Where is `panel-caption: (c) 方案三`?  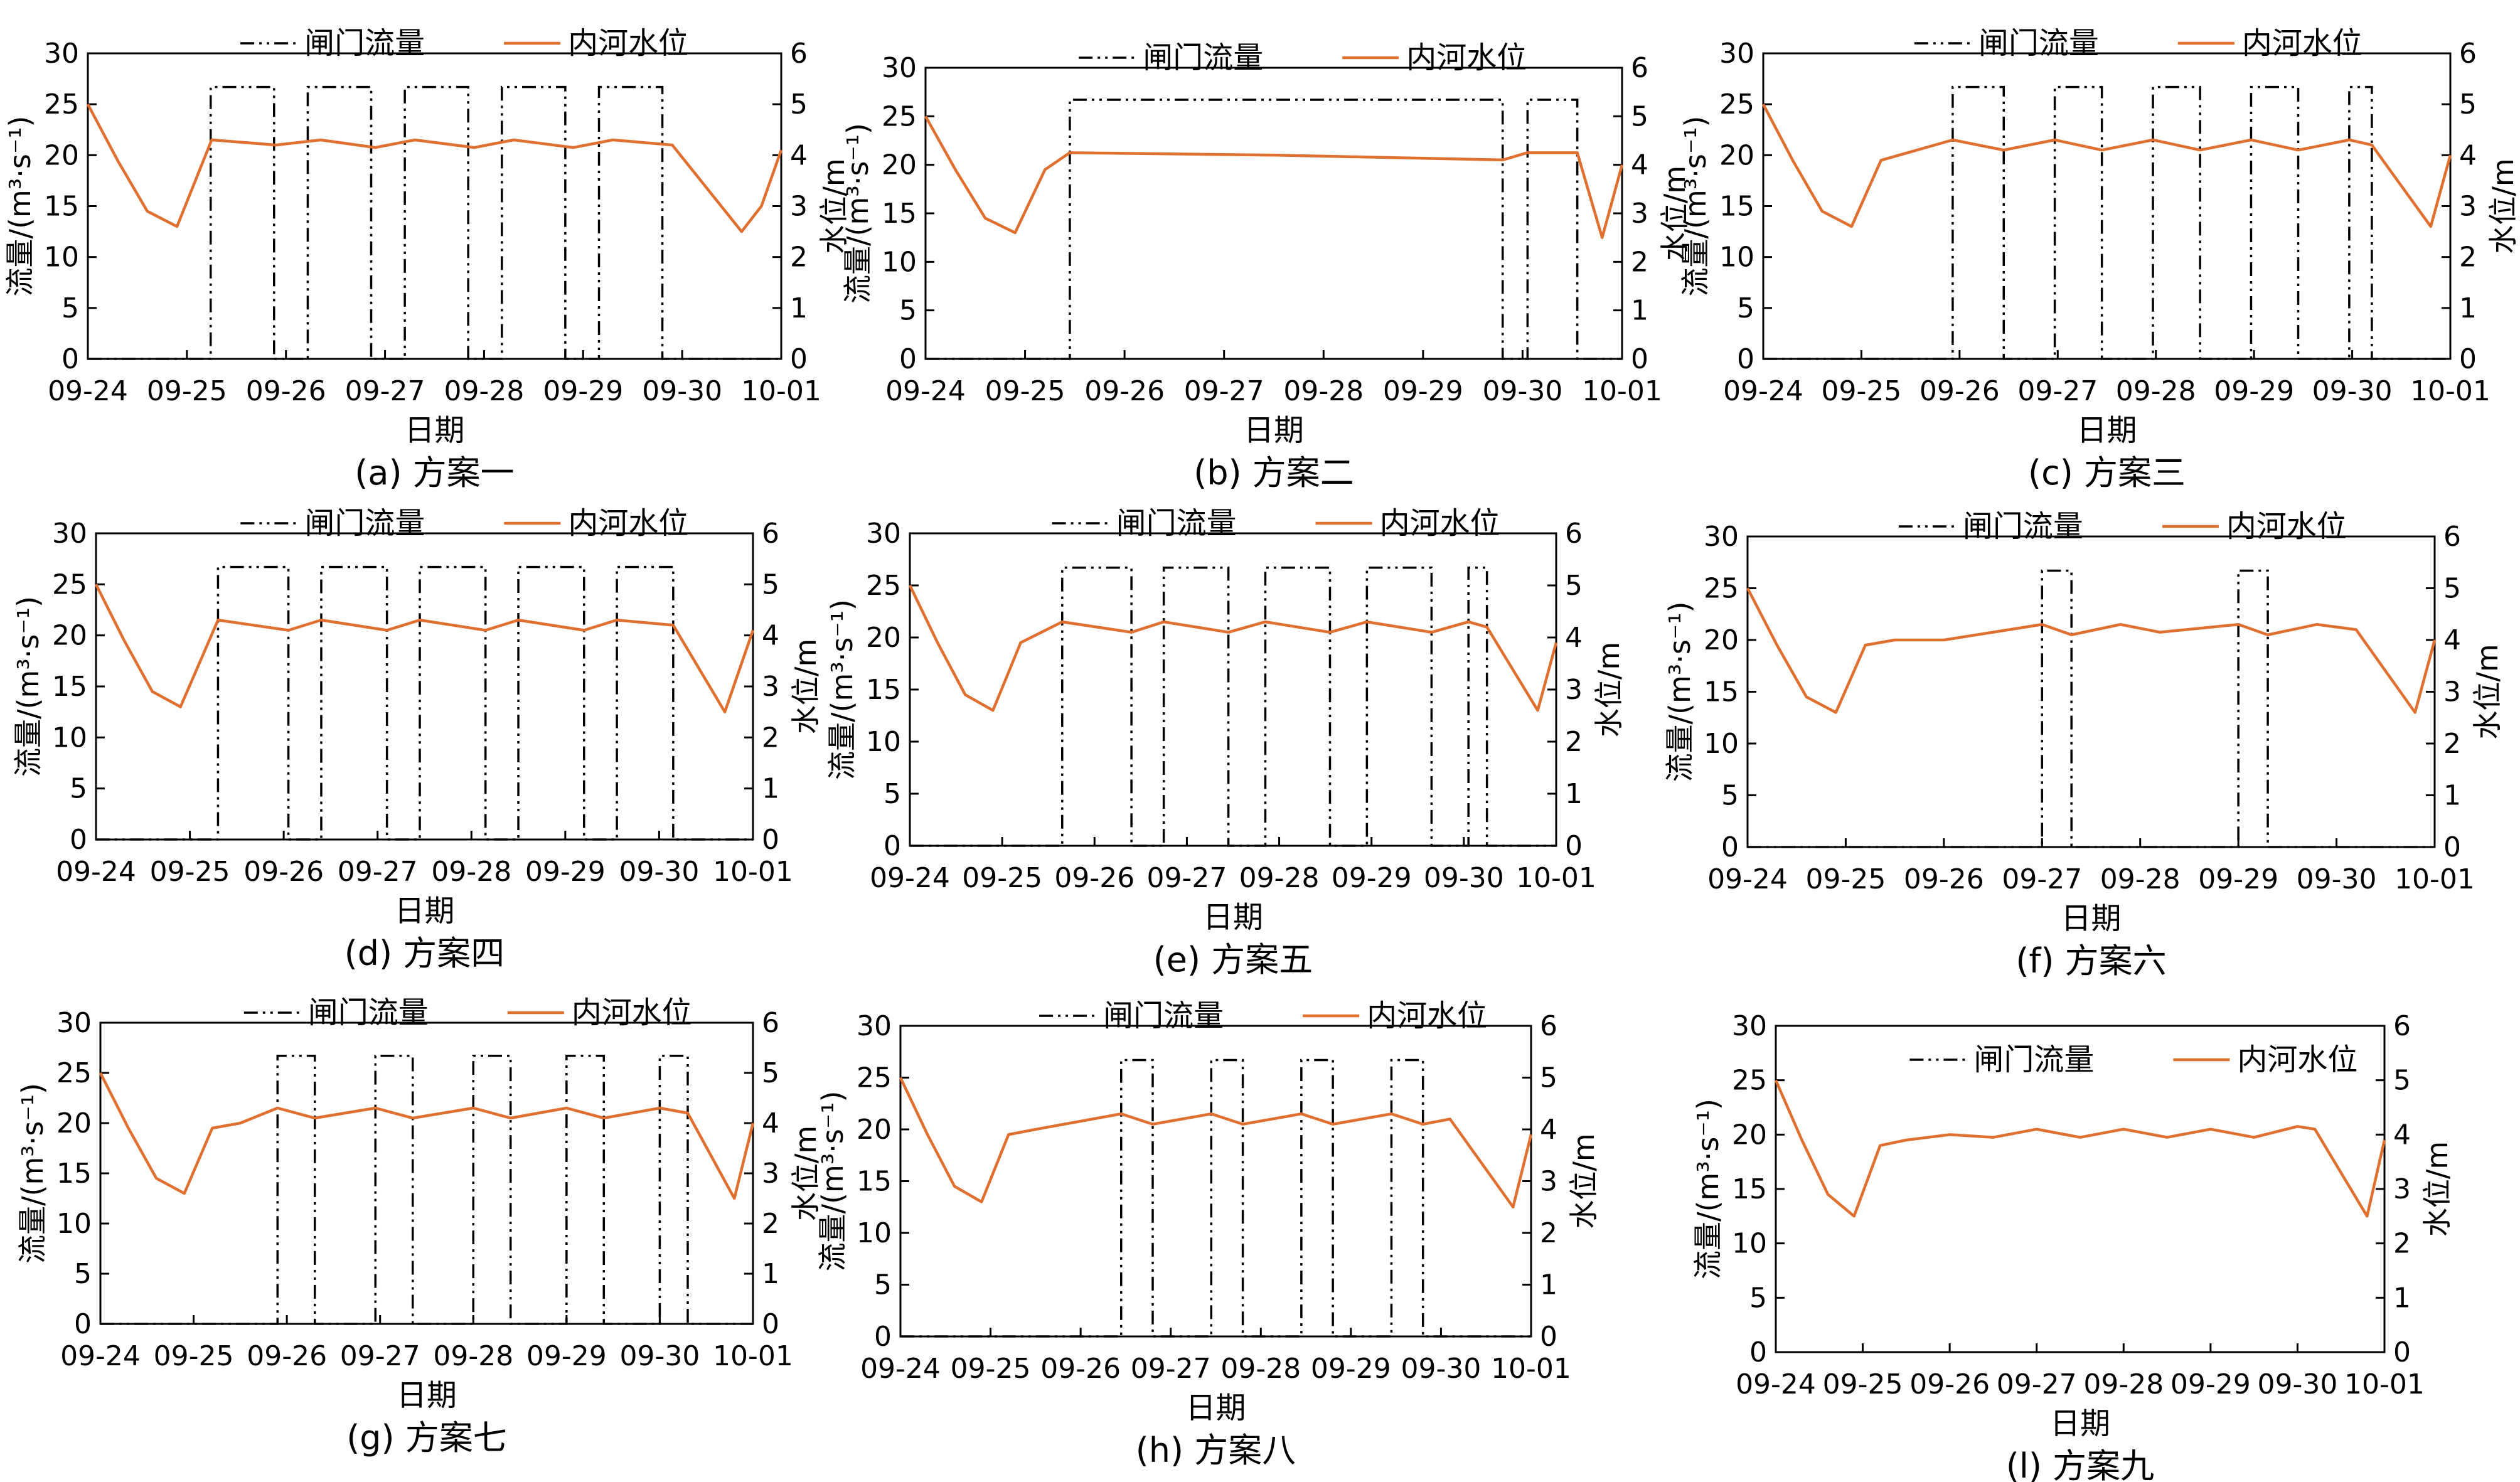 panel-caption: (c) 方案三 is located at coordinates (2107, 473).